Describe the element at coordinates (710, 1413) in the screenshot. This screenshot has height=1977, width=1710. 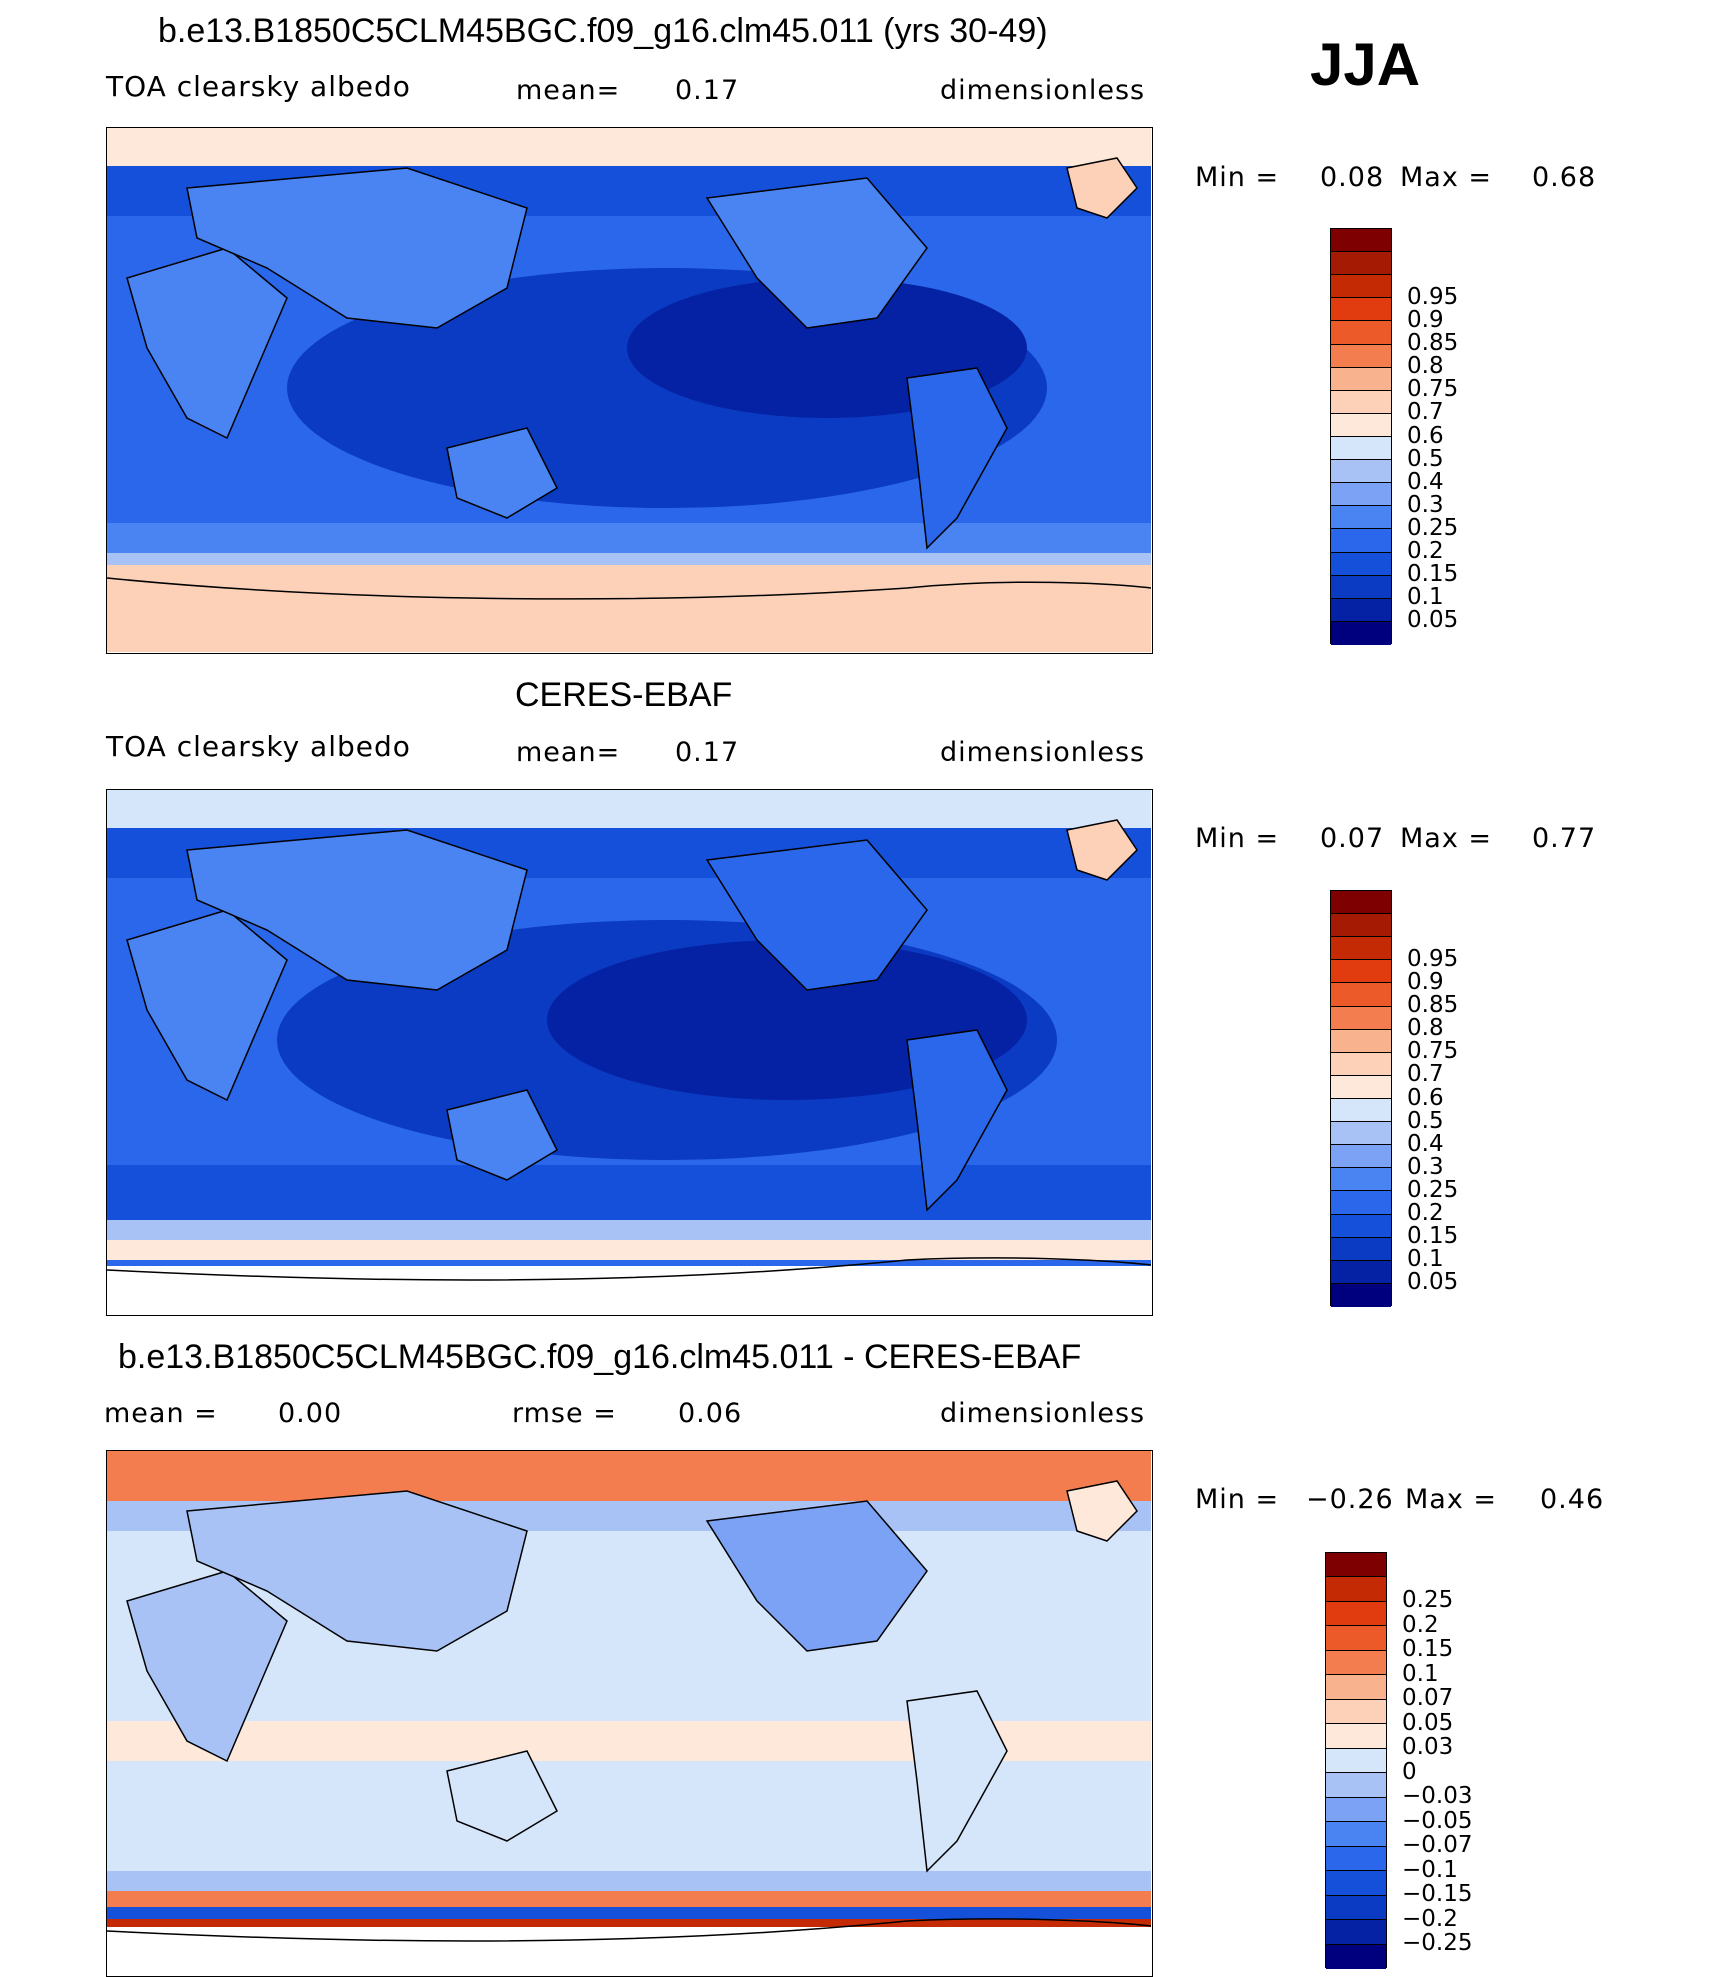
I see `rmse-value: 0.06` at that location.